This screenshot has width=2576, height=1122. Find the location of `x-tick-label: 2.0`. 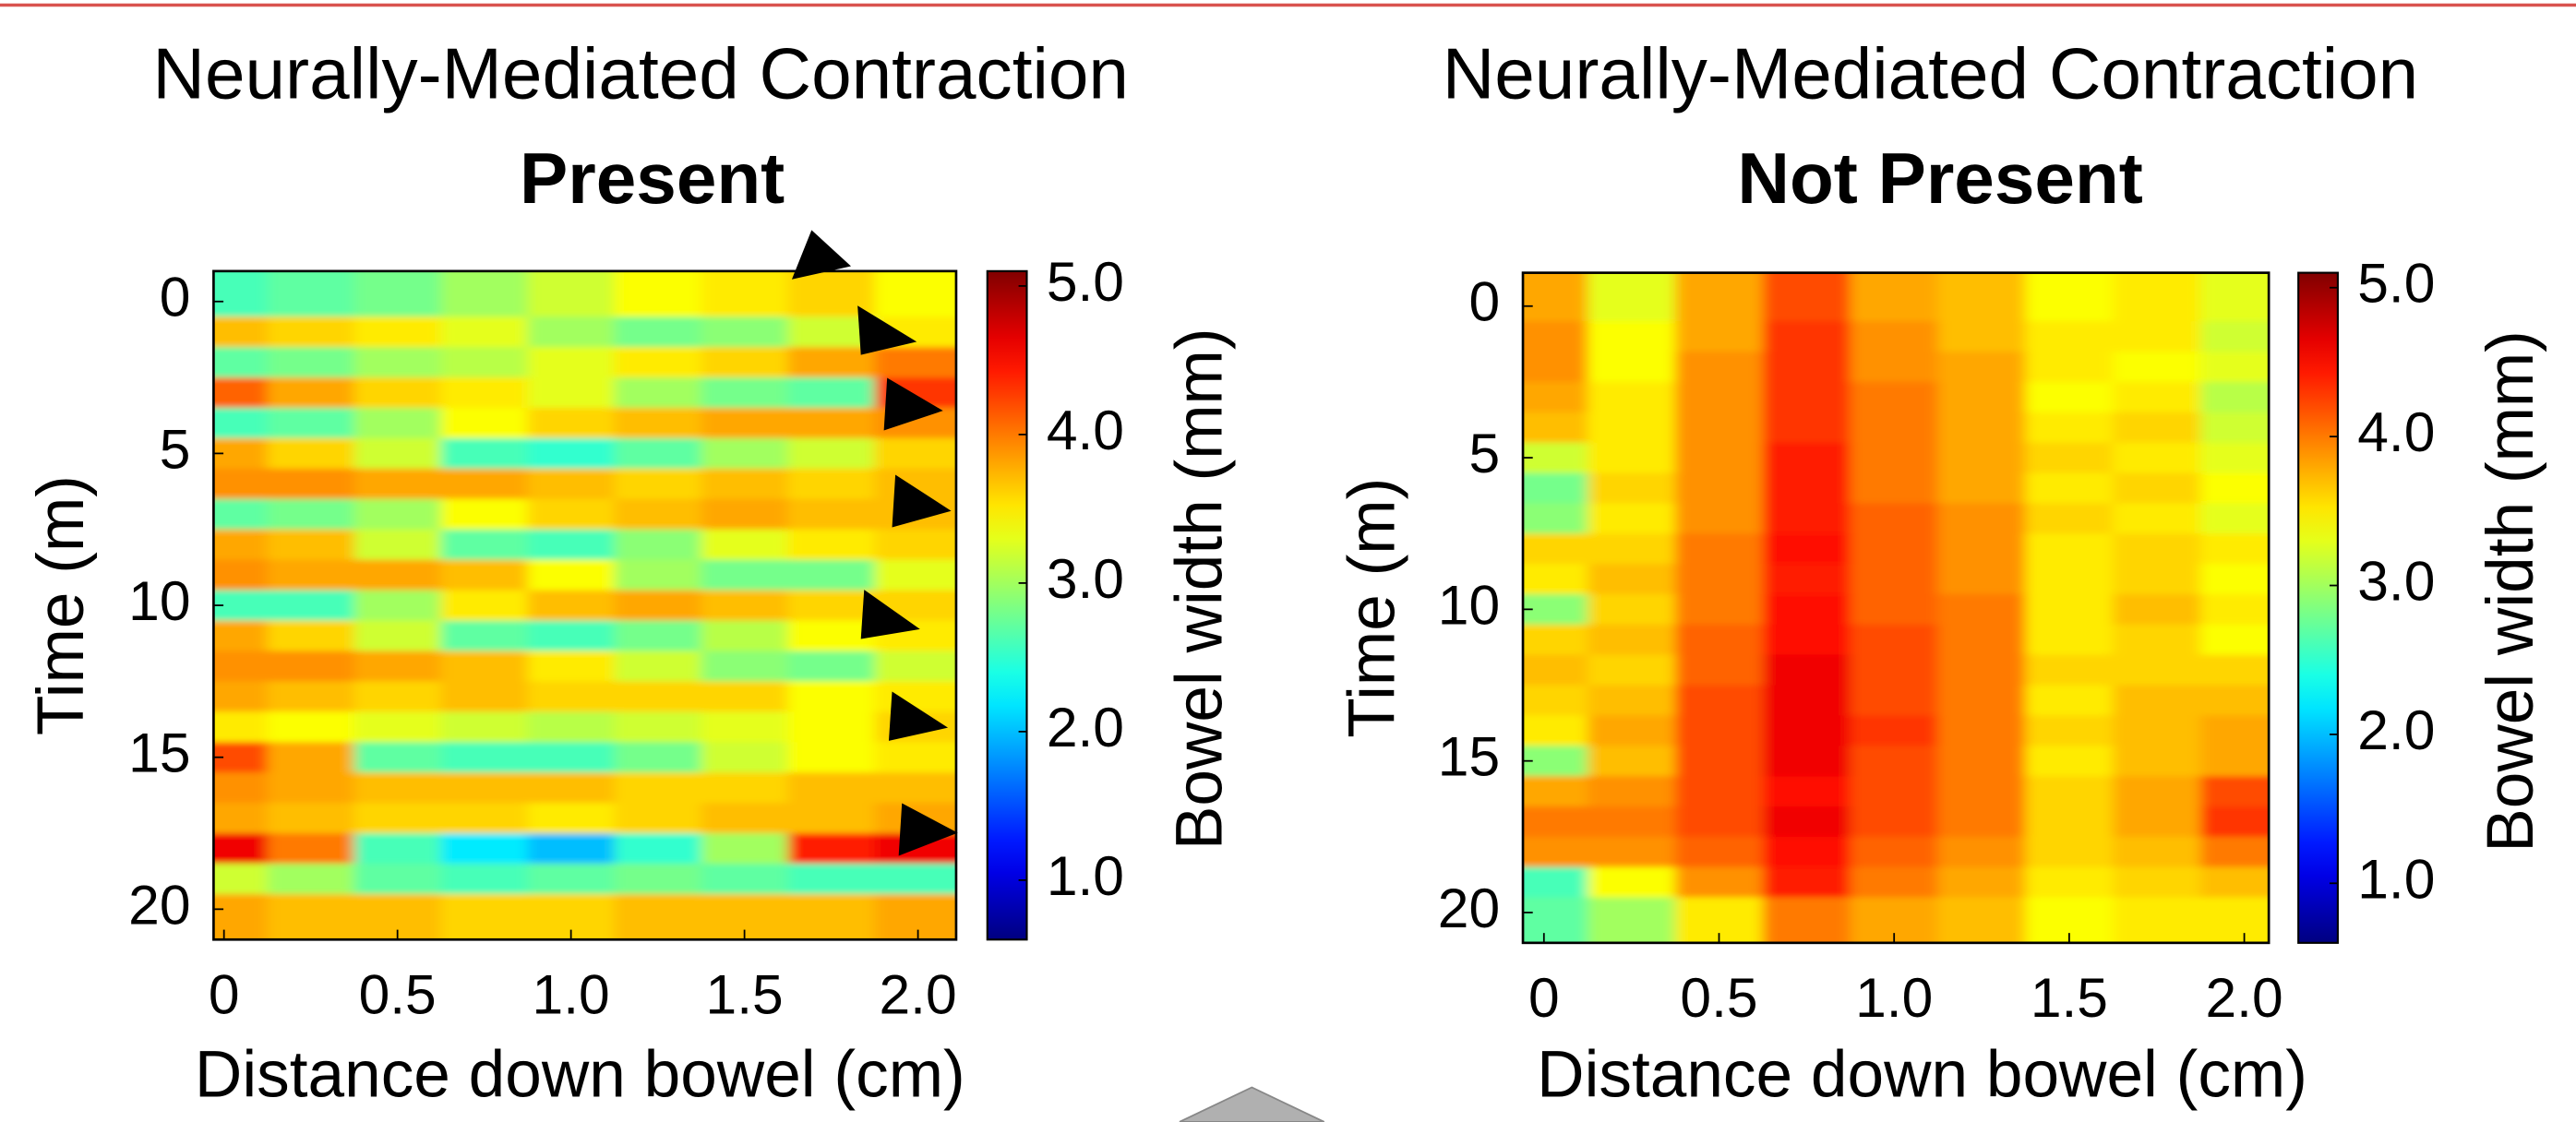

x-tick-label: 2.0 is located at coordinates (919, 993).